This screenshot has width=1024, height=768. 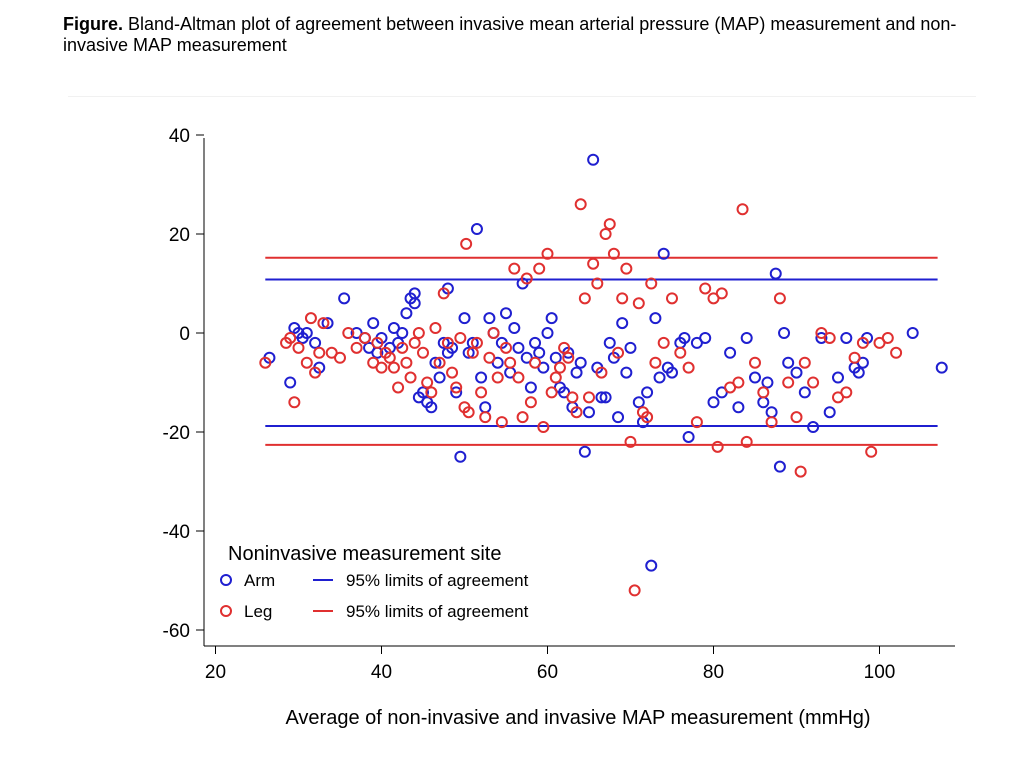 What do you see at coordinates (381, 672) in the screenshot?
I see `x-tick-label: 40` at bounding box center [381, 672].